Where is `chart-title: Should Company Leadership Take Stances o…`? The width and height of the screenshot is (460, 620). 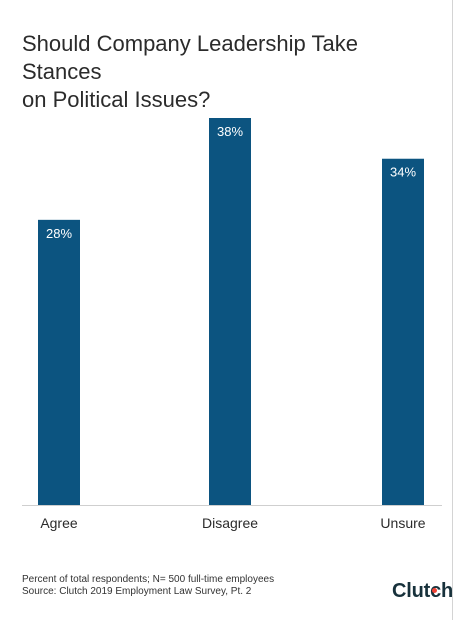 chart-title: Should Company Leadership Take Stances o… is located at coordinates (232, 72).